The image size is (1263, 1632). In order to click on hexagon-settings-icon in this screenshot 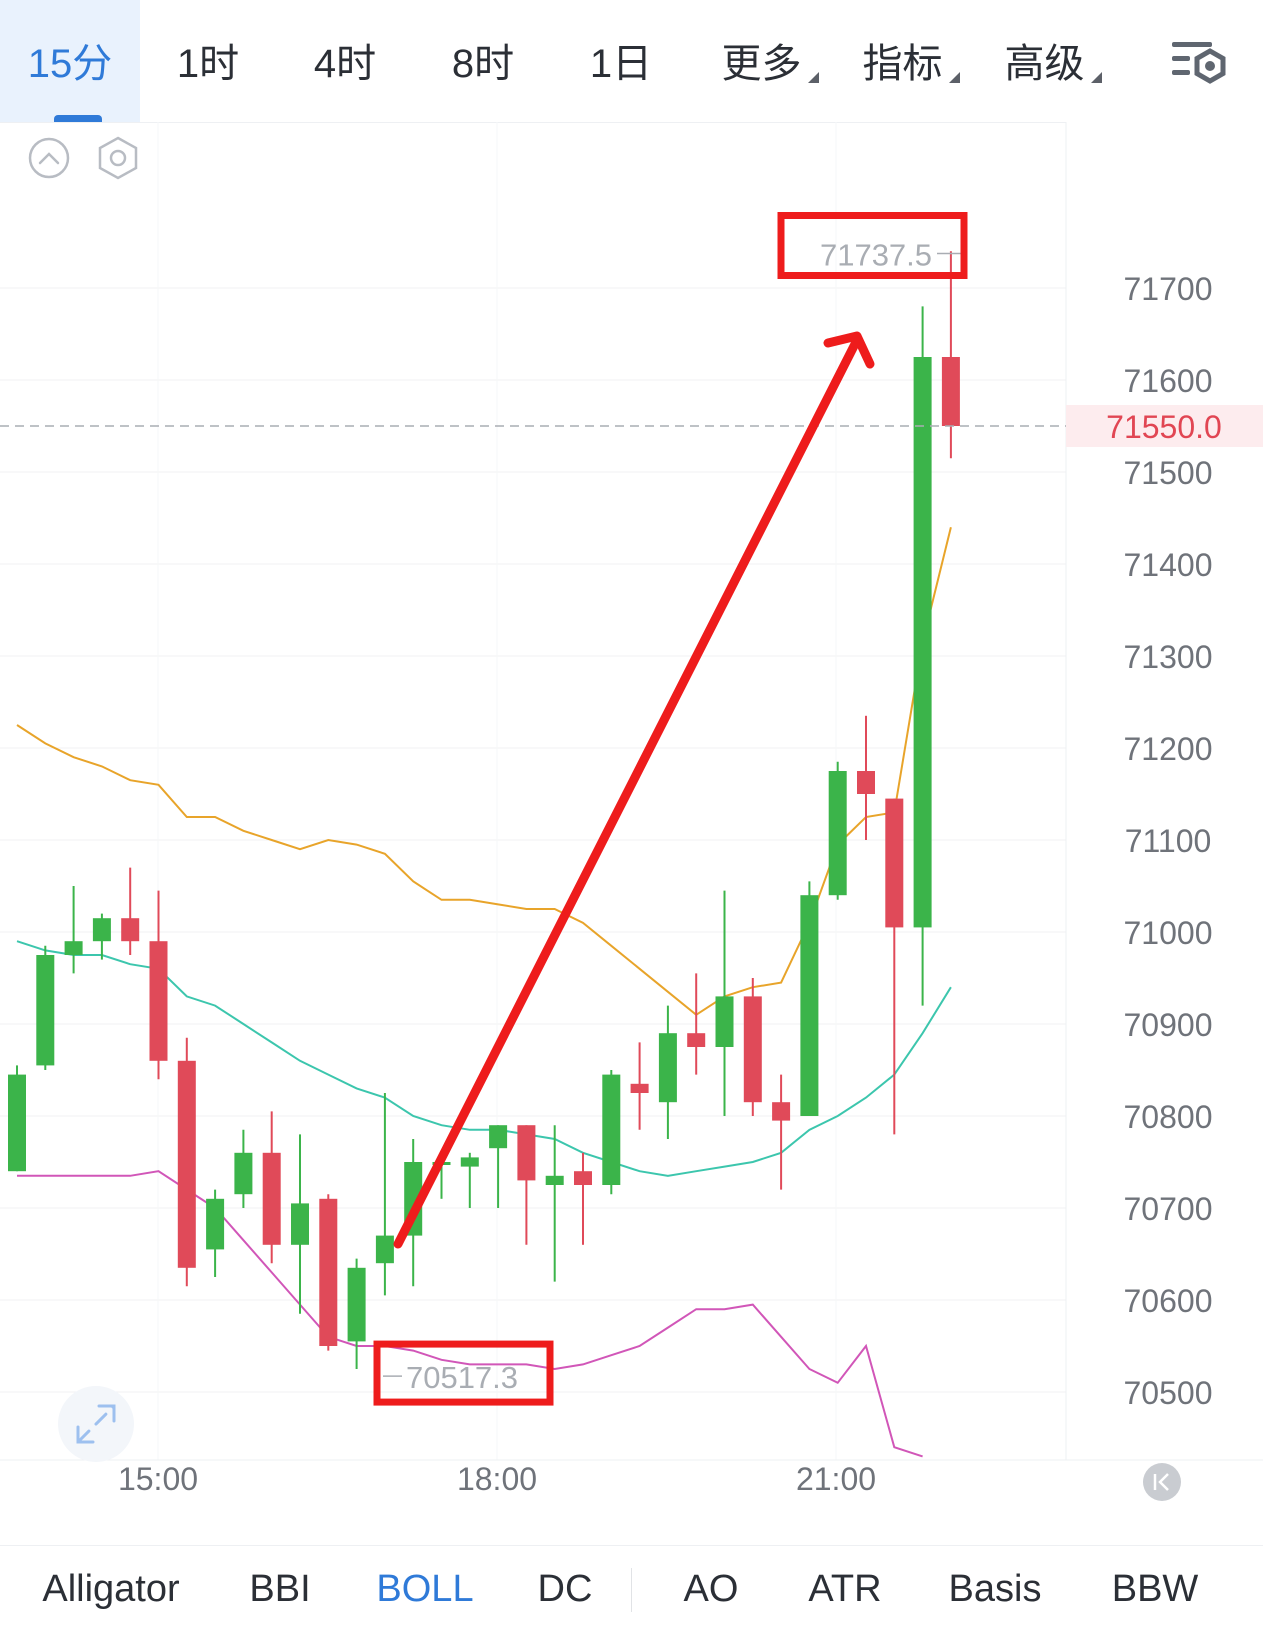, I will do `click(118, 158)`.